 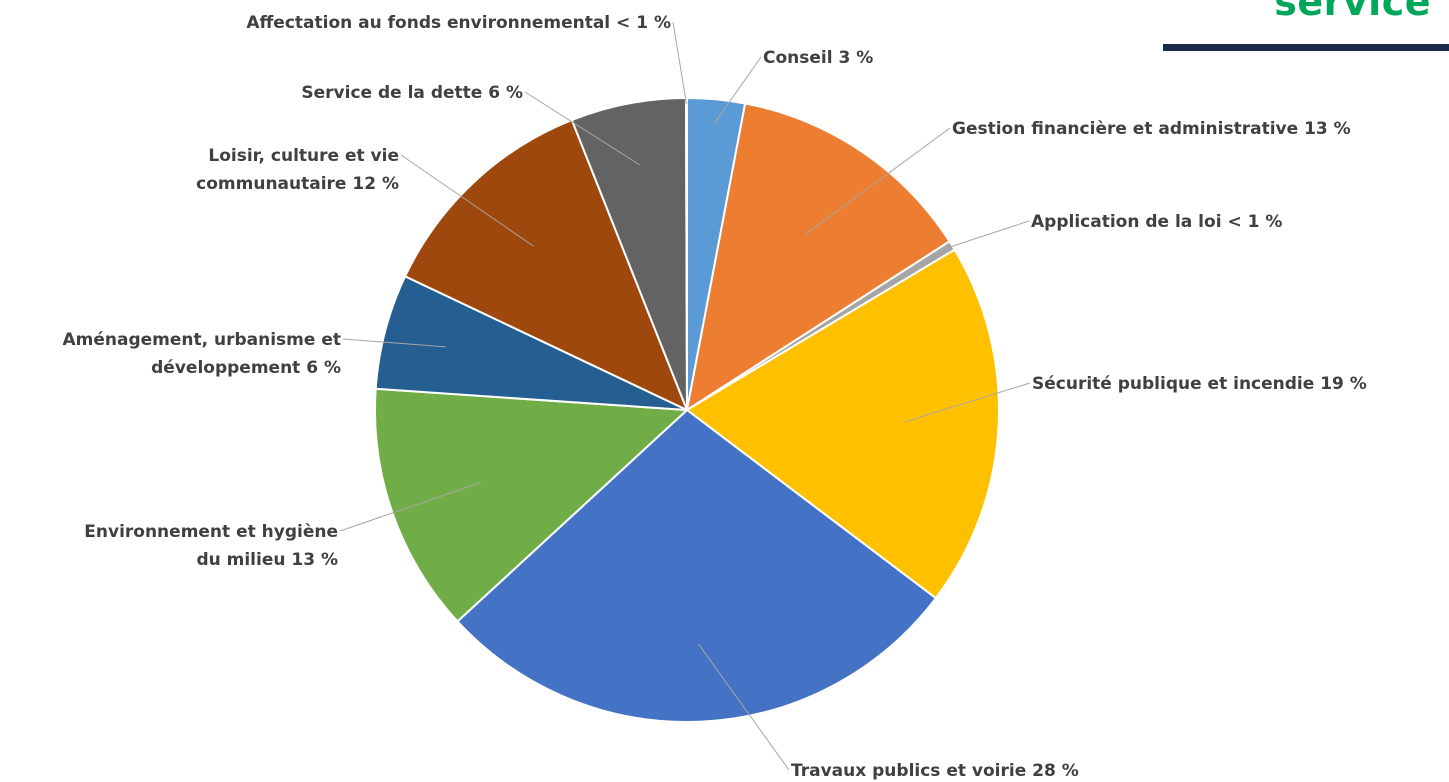 I want to click on slice-label: Sécurité publique et incendie 19 %, so click(x=1199, y=384).